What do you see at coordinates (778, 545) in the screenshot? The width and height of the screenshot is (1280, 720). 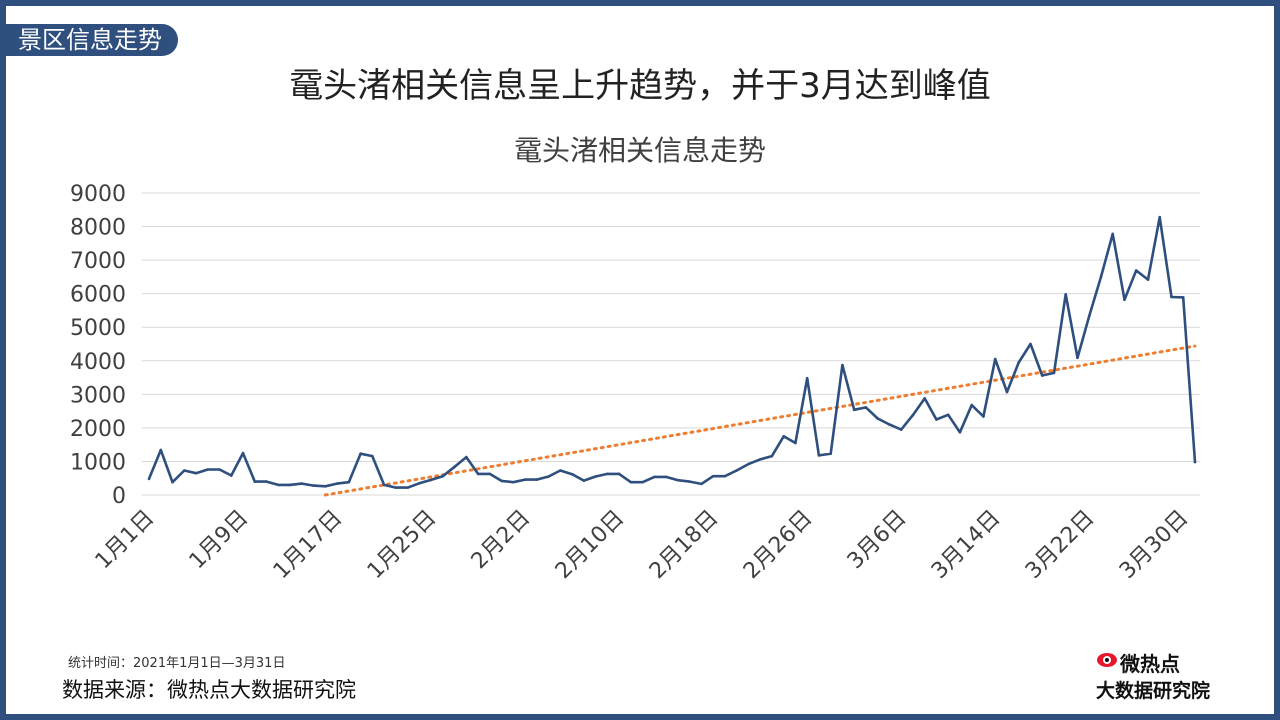 I see `x-tick-label: 2月26日` at bounding box center [778, 545].